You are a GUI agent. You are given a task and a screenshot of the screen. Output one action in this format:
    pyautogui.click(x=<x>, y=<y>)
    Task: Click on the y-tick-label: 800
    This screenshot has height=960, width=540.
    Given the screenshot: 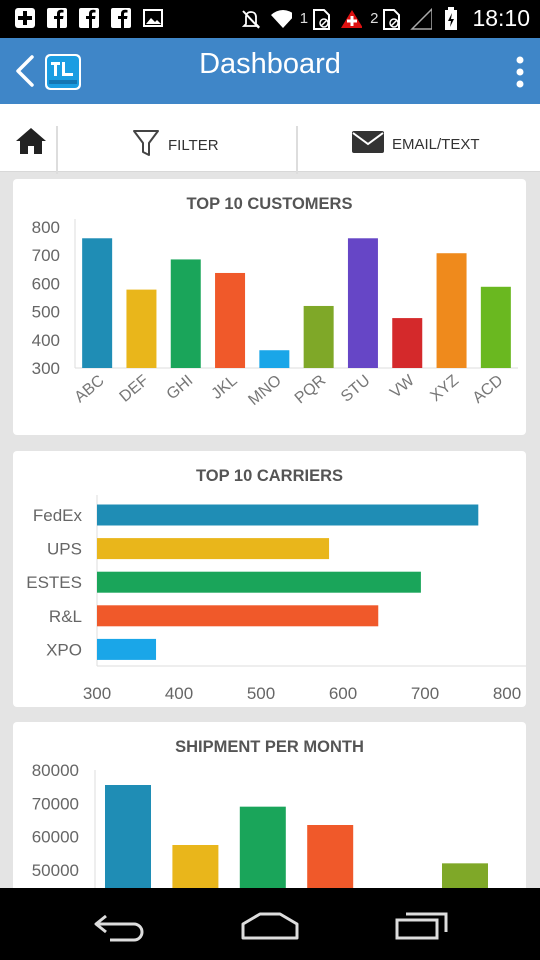 What is the action you would take?
    pyautogui.click(x=46, y=227)
    